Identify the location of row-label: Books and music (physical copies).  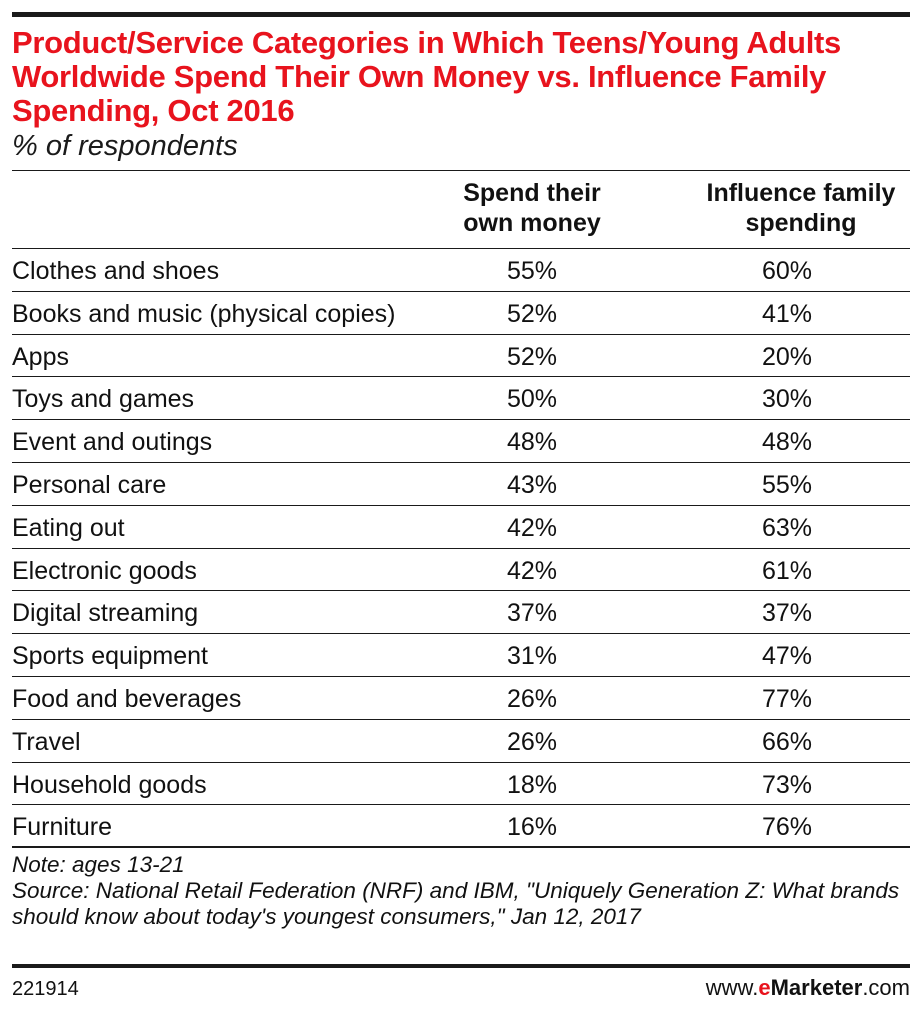
(204, 313).